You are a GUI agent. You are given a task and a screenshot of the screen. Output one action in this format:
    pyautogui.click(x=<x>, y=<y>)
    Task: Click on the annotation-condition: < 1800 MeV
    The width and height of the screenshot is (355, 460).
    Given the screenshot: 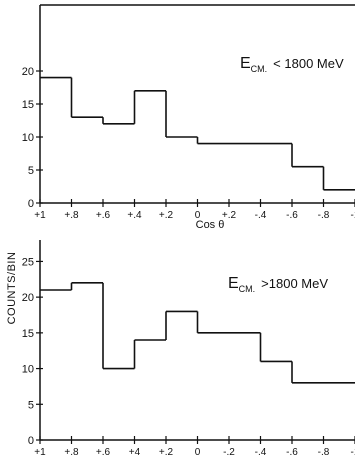 What is the action you would take?
    pyautogui.click(x=308, y=63)
    